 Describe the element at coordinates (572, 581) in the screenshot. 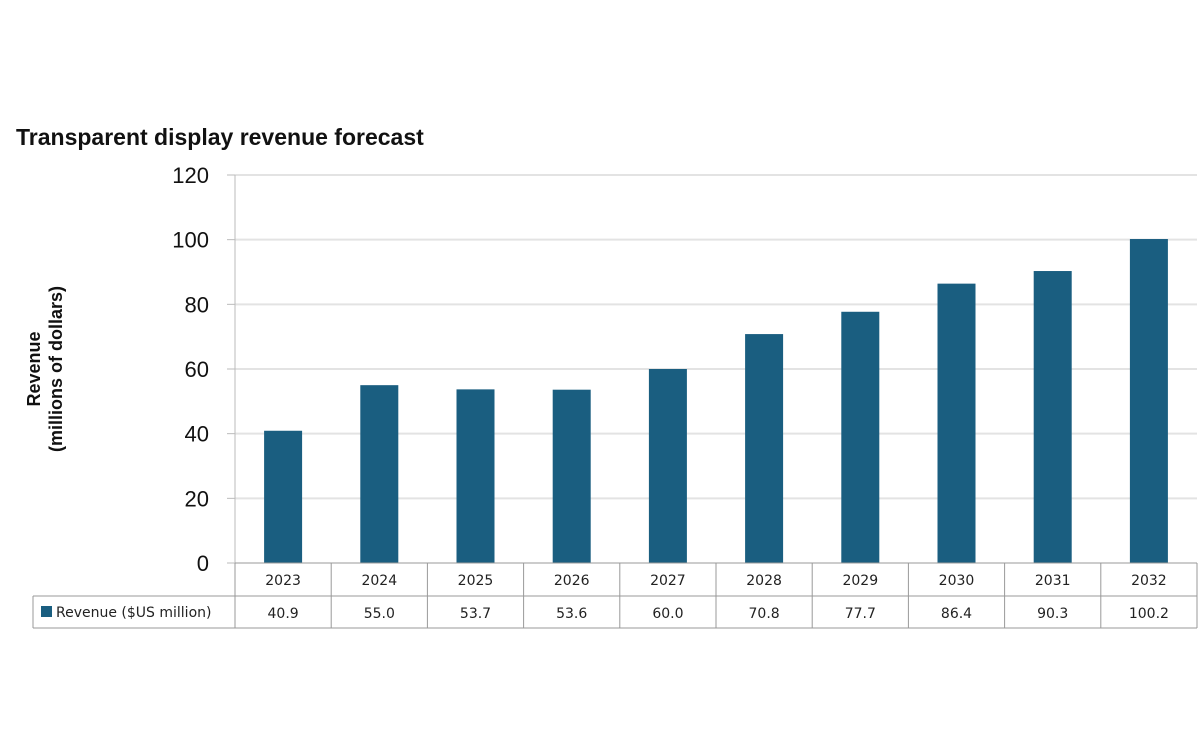

I see `x-category-label: 2026` at that location.